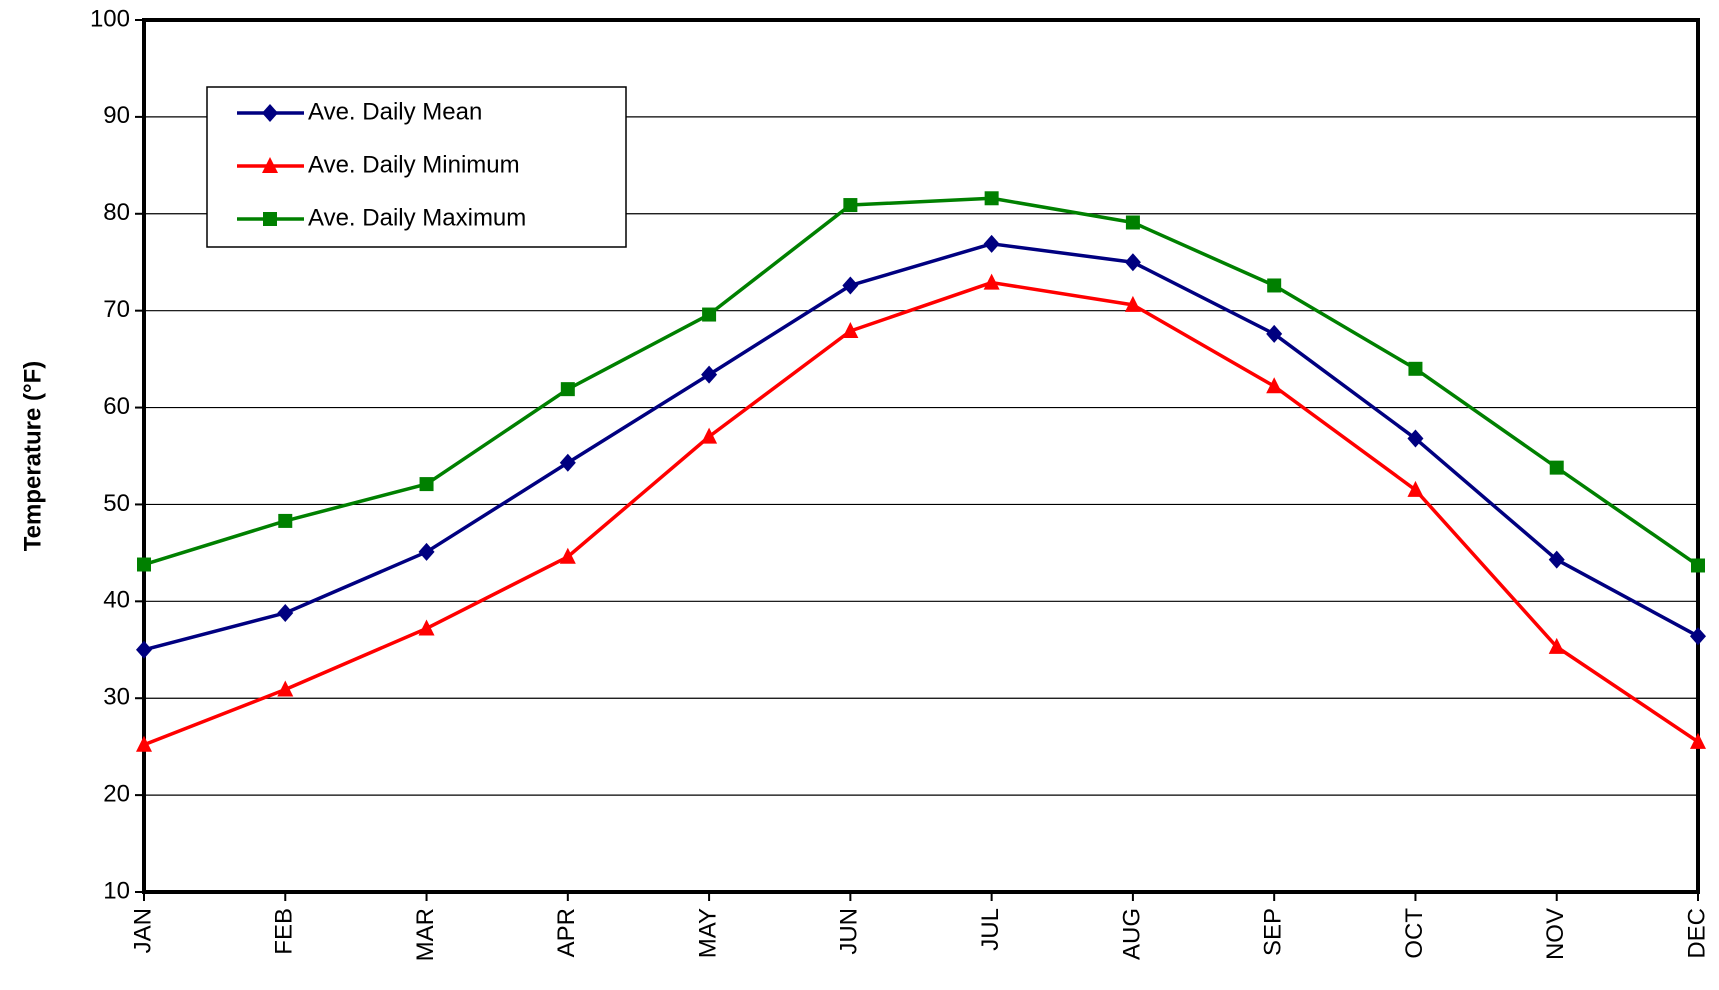 This screenshot has height=990, width=1719. Describe the element at coordinates (284, 931) in the screenshot. I see `x-tick-label: FEB` at that location.